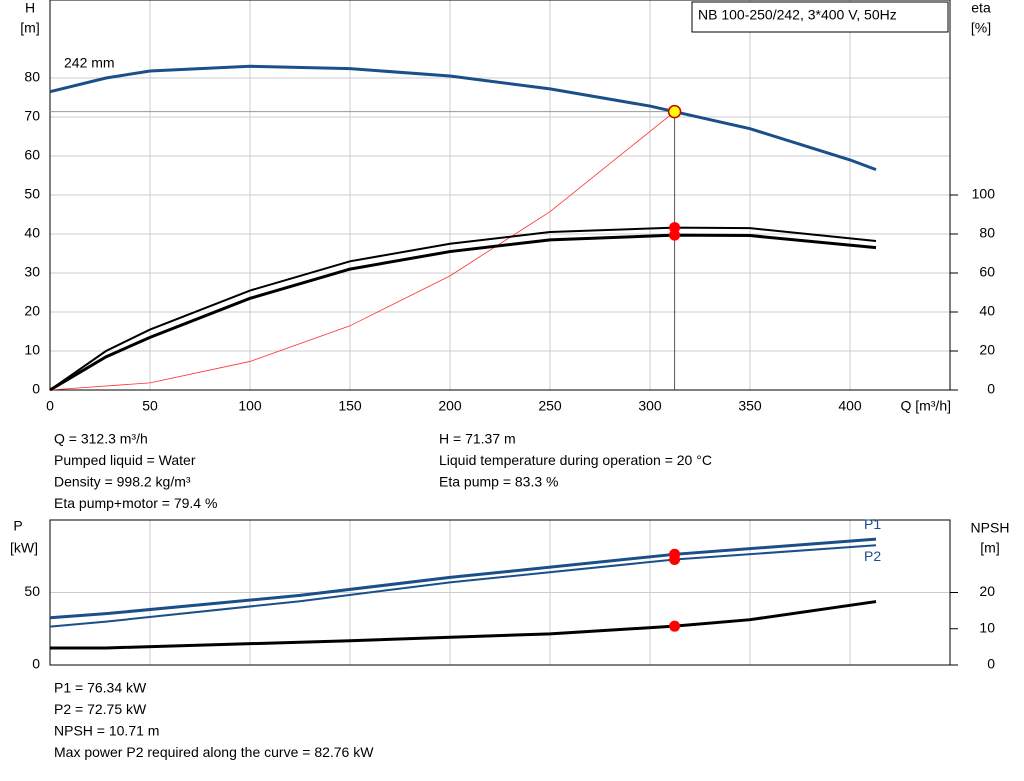 The height and width of the screenshot is (781, 1024). Describe the element at coordinates (872, 524) in the screenshot. I see `series-label: P1` at that location.